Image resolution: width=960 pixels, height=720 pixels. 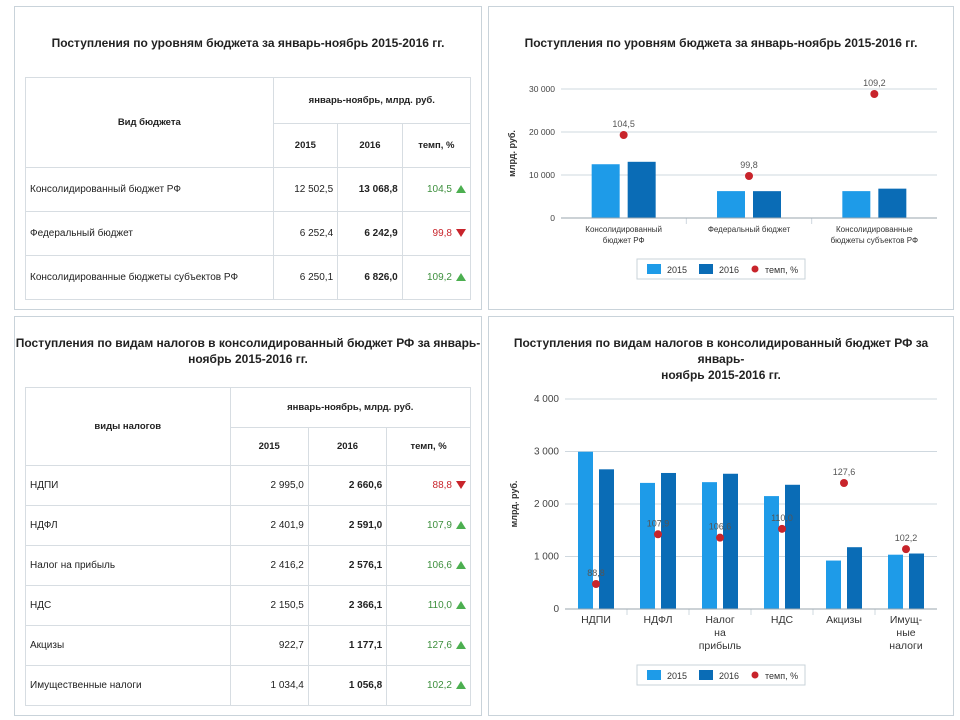 I want to click on x-tick-label: НДПИ, so click(x=596, y=620).